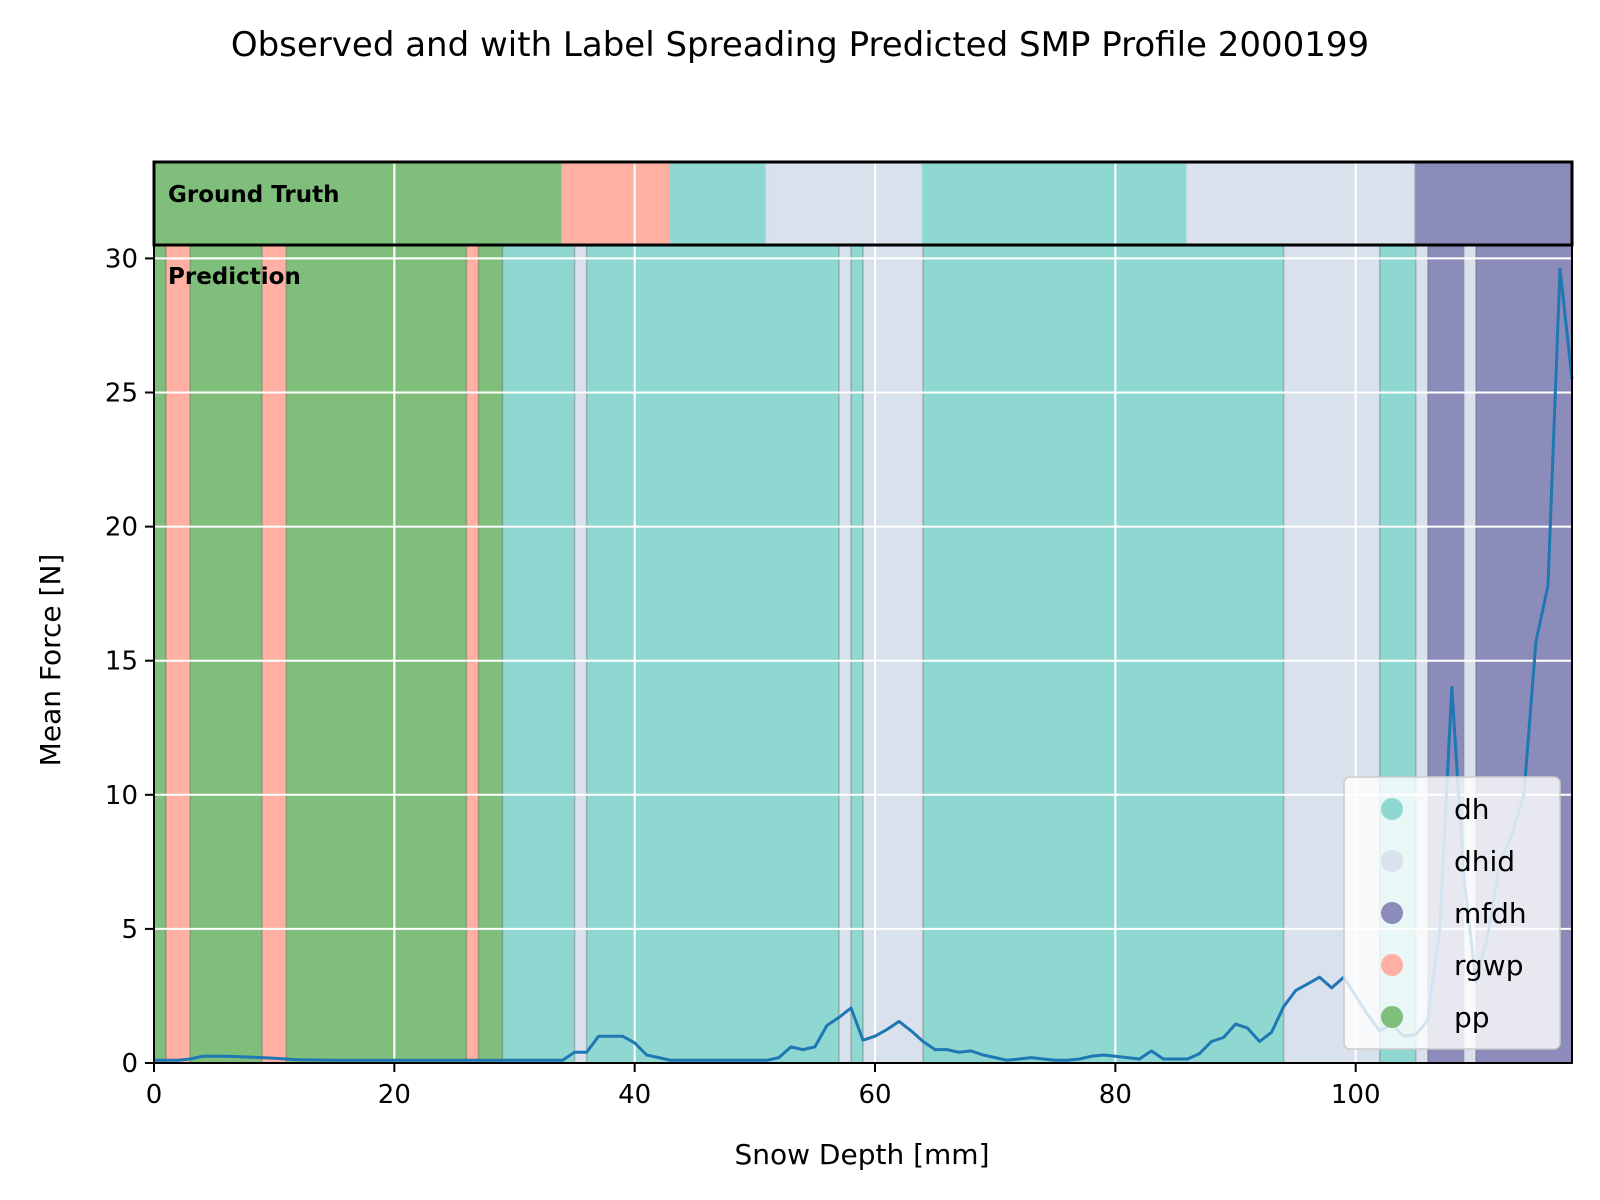 The width and height of the screenshot is (1600, 1200). Describe the element at coordinates (1392, 913) in the screenshot. I see `legend-marker-mfdh` at that location.